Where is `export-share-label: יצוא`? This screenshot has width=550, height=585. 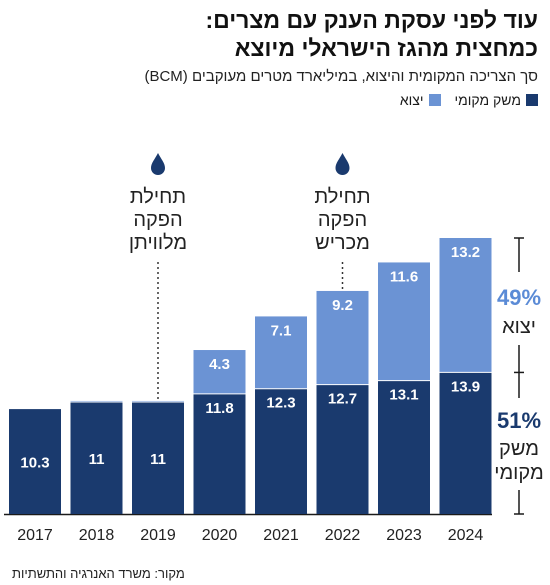 export-share-label: יצוא is located at coordinates (519, 327).